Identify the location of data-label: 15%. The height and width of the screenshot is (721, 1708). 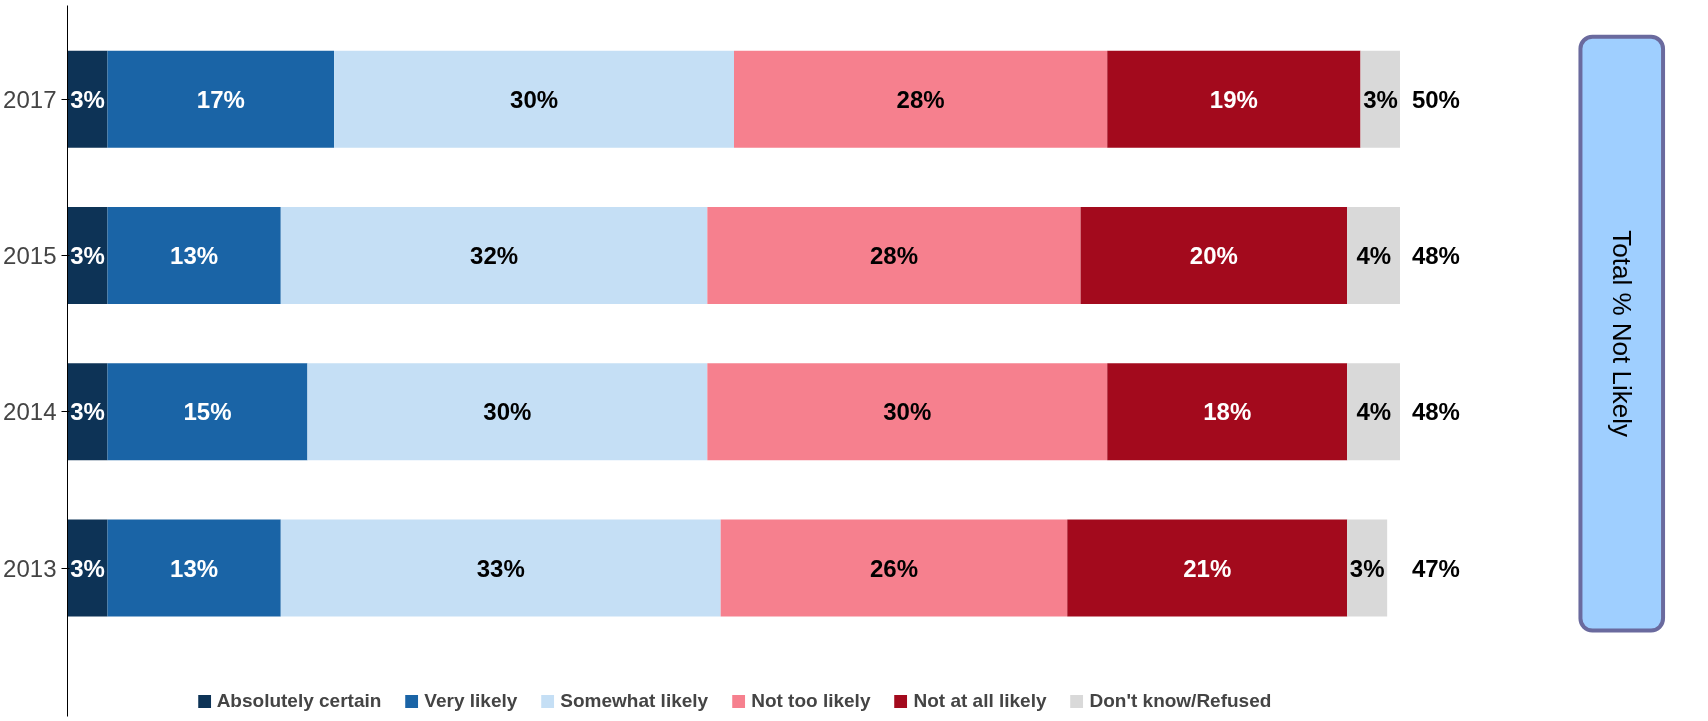
(207, 412).